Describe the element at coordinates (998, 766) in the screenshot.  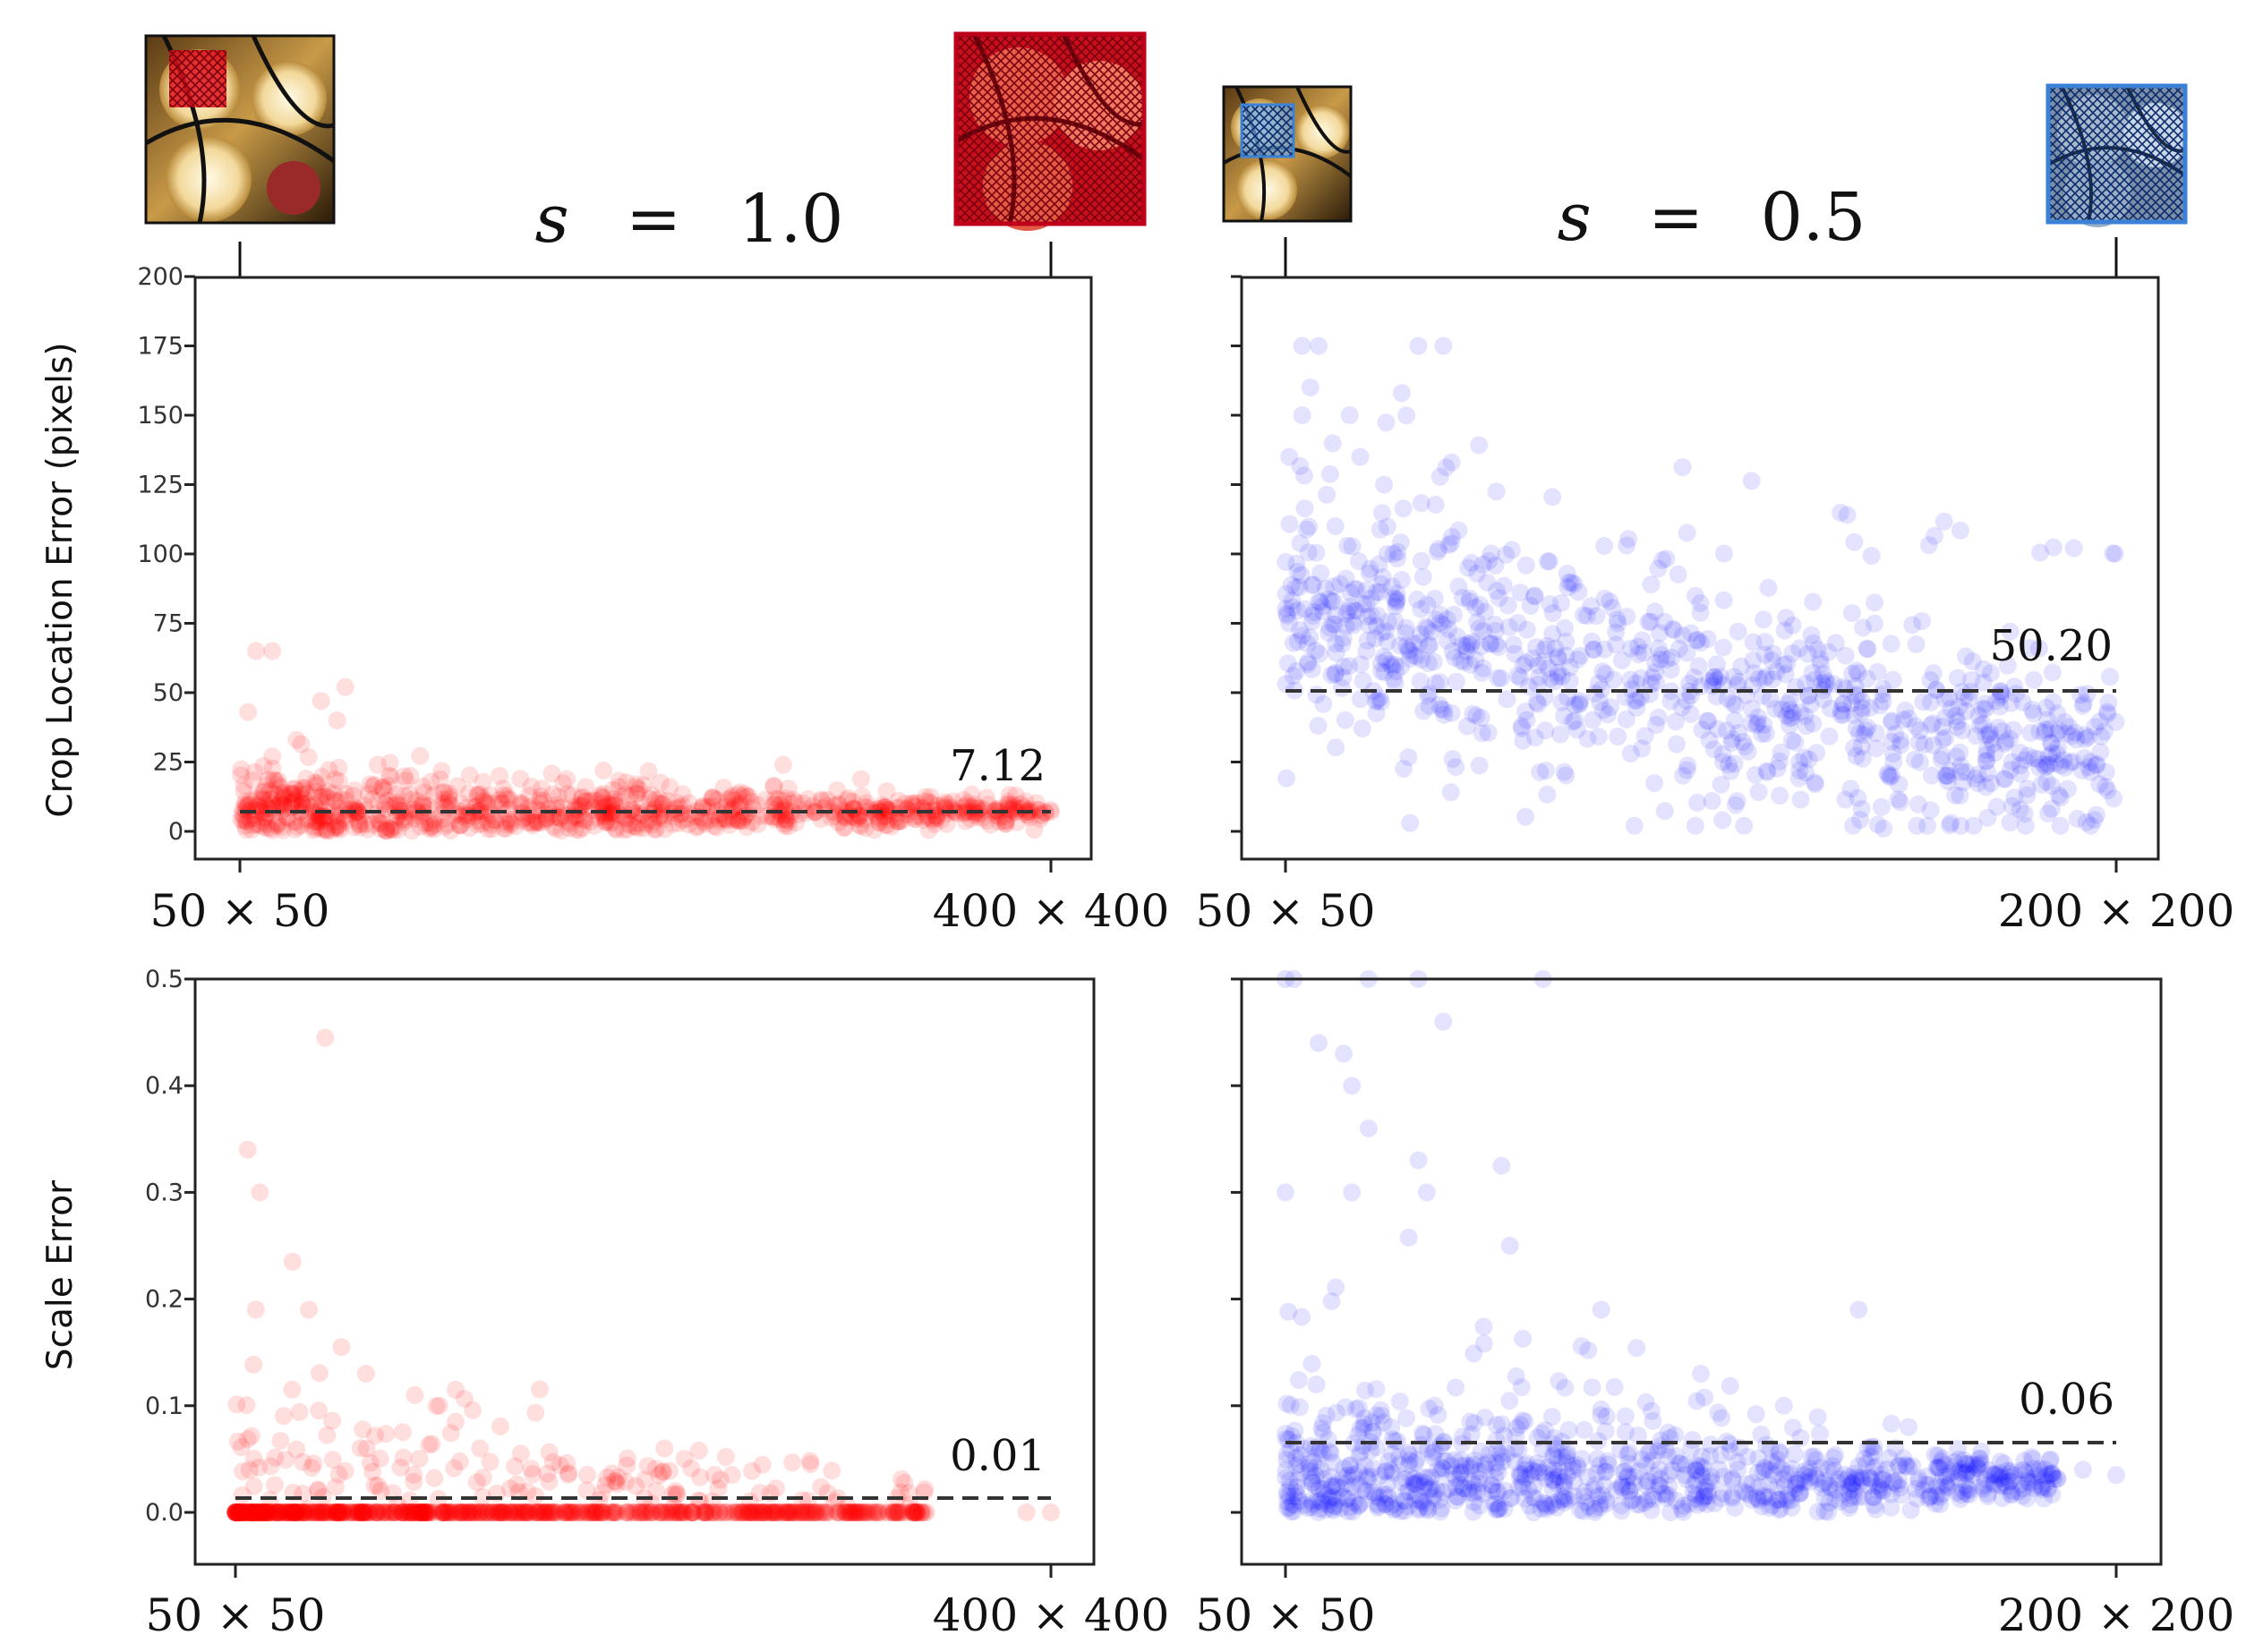
I see `mean-label-crop-s1: 7.12` at that location.